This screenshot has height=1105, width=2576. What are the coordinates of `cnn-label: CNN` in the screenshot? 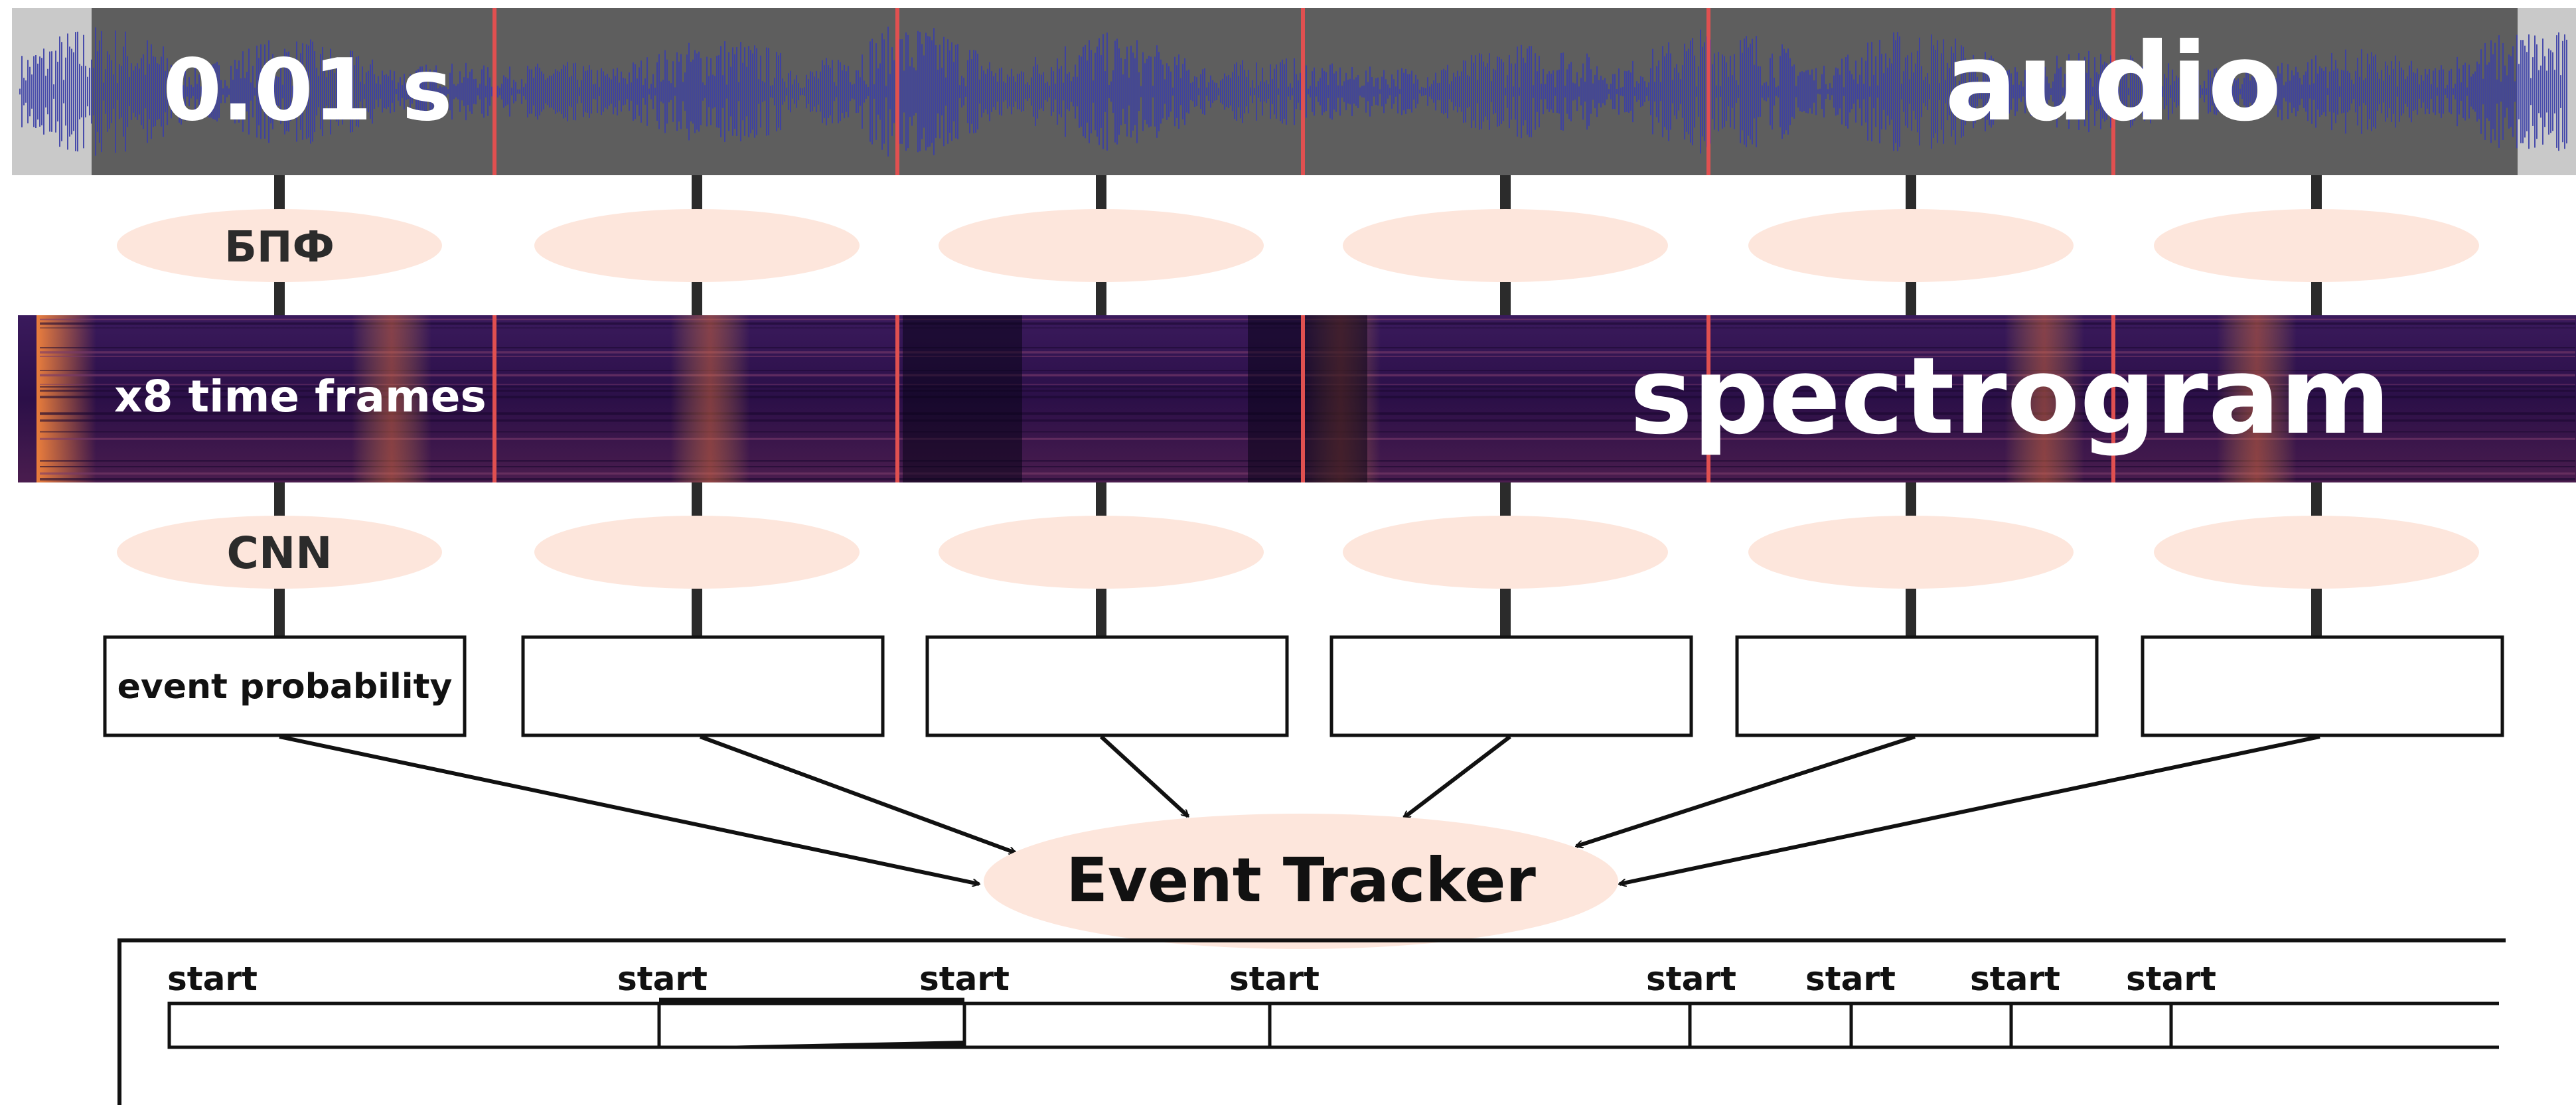 It's located at (280, 553).